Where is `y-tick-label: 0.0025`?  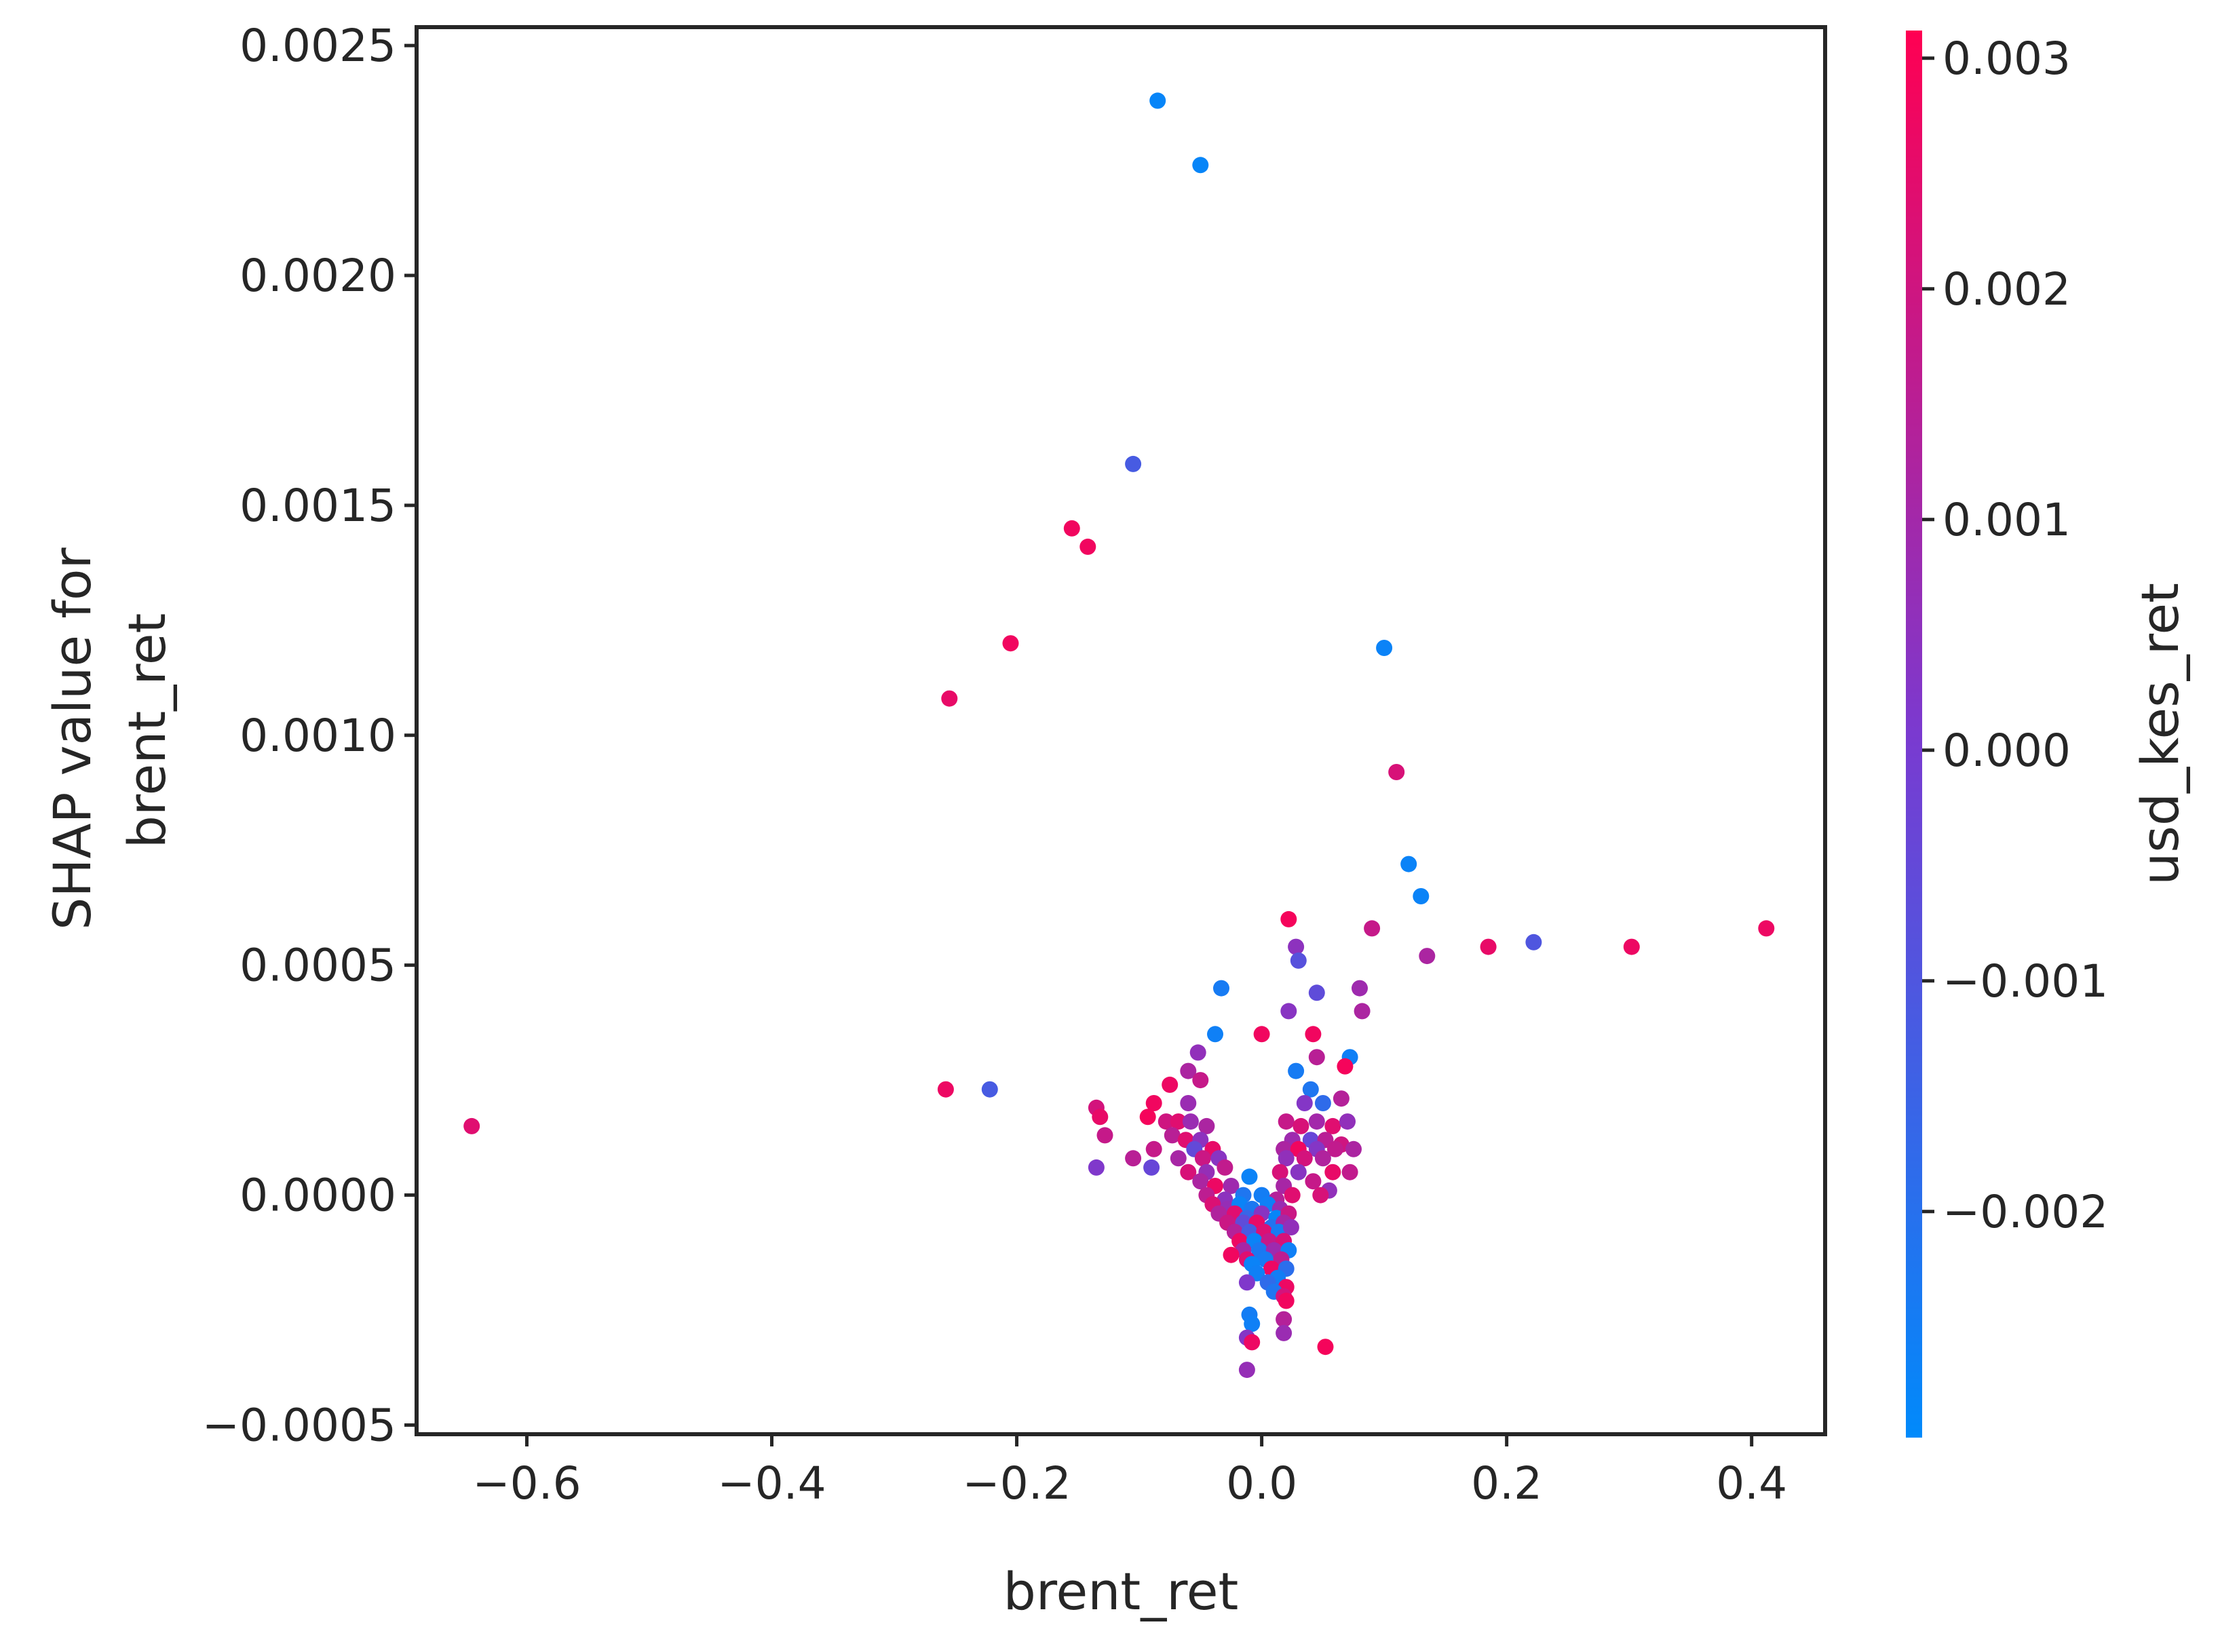
y-tick-label: 0.0025 is located at coordinates (318, 46).